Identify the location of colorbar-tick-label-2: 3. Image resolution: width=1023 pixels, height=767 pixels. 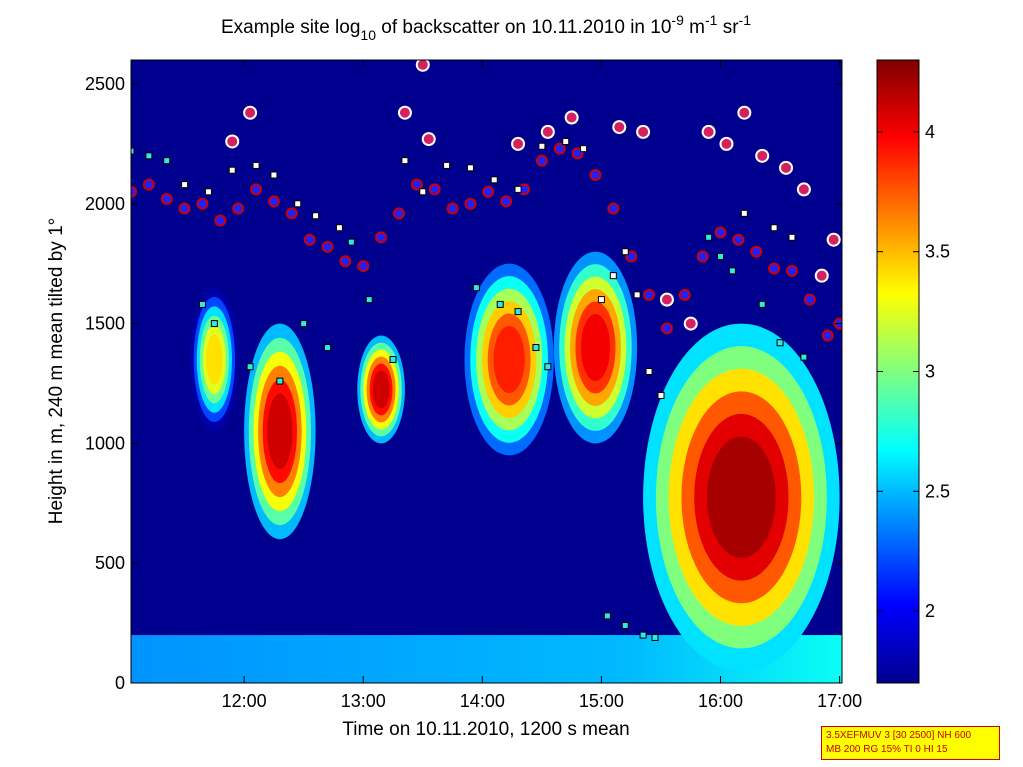
(930, 372).